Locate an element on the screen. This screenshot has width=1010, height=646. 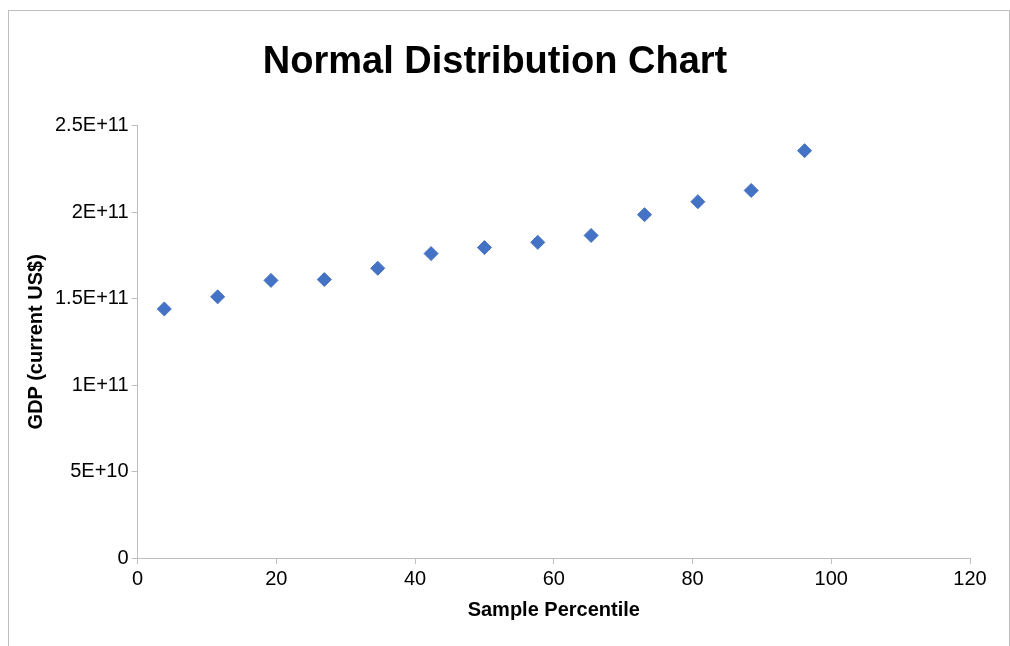
x-tick-label: 80 is located at coordinates (692, 577).